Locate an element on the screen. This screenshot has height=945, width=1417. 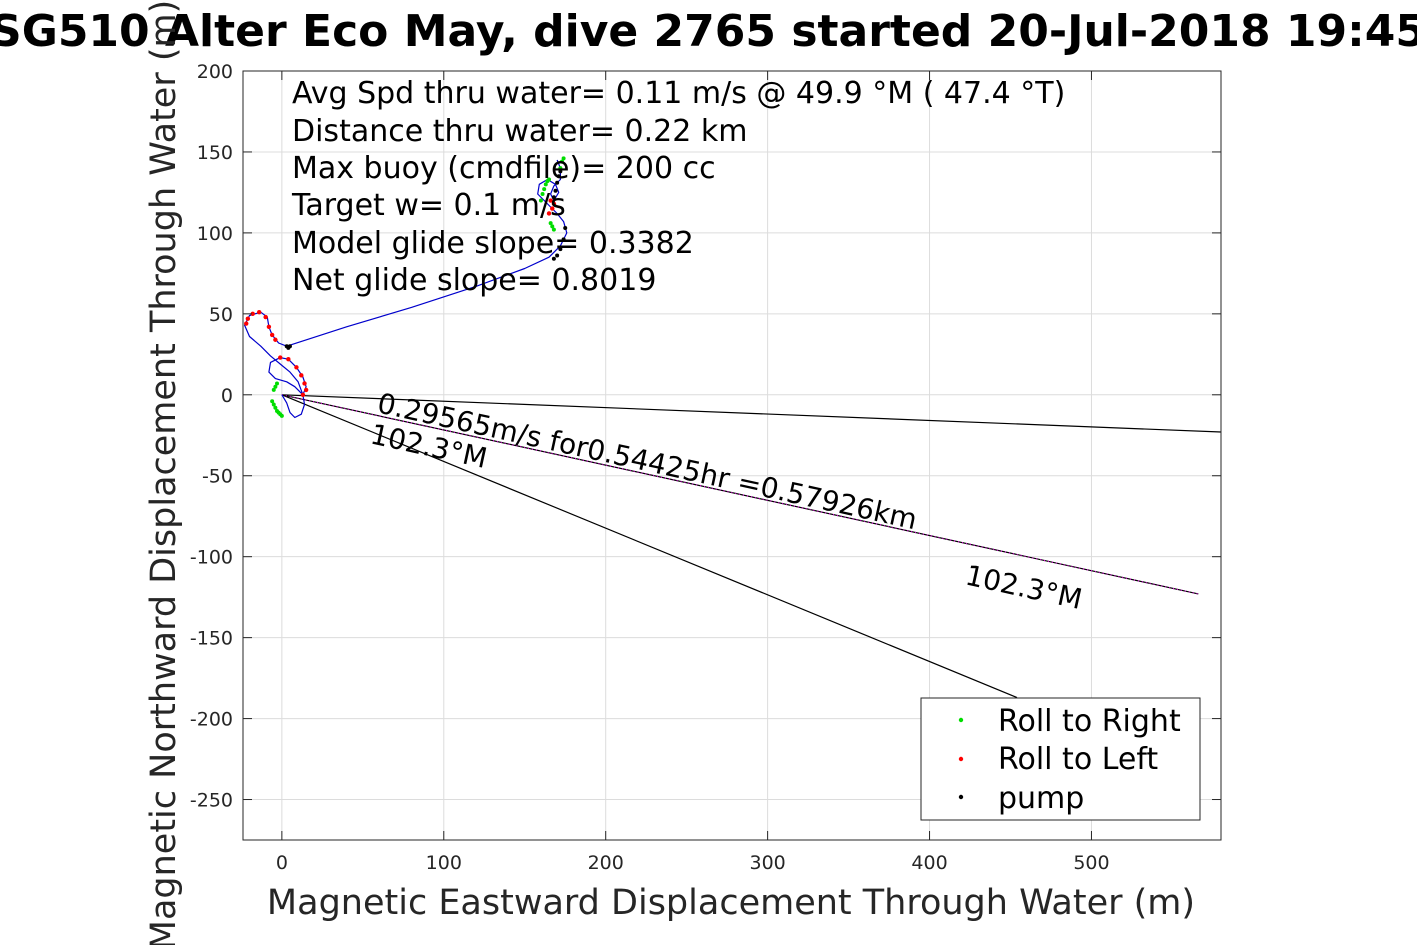
x-tick-label: 0 is located at coordinates (282, 863).